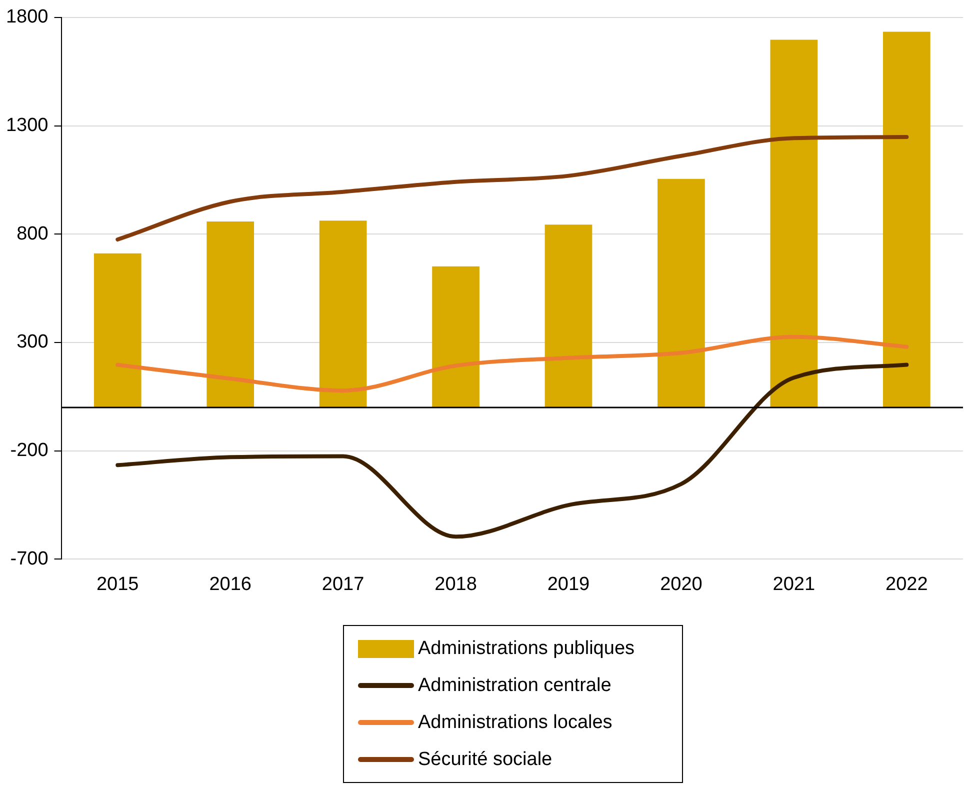  Describe the element at coordinates (526, 649) in the screenshot. I see `legend-label: Administrations publiques` at that location.